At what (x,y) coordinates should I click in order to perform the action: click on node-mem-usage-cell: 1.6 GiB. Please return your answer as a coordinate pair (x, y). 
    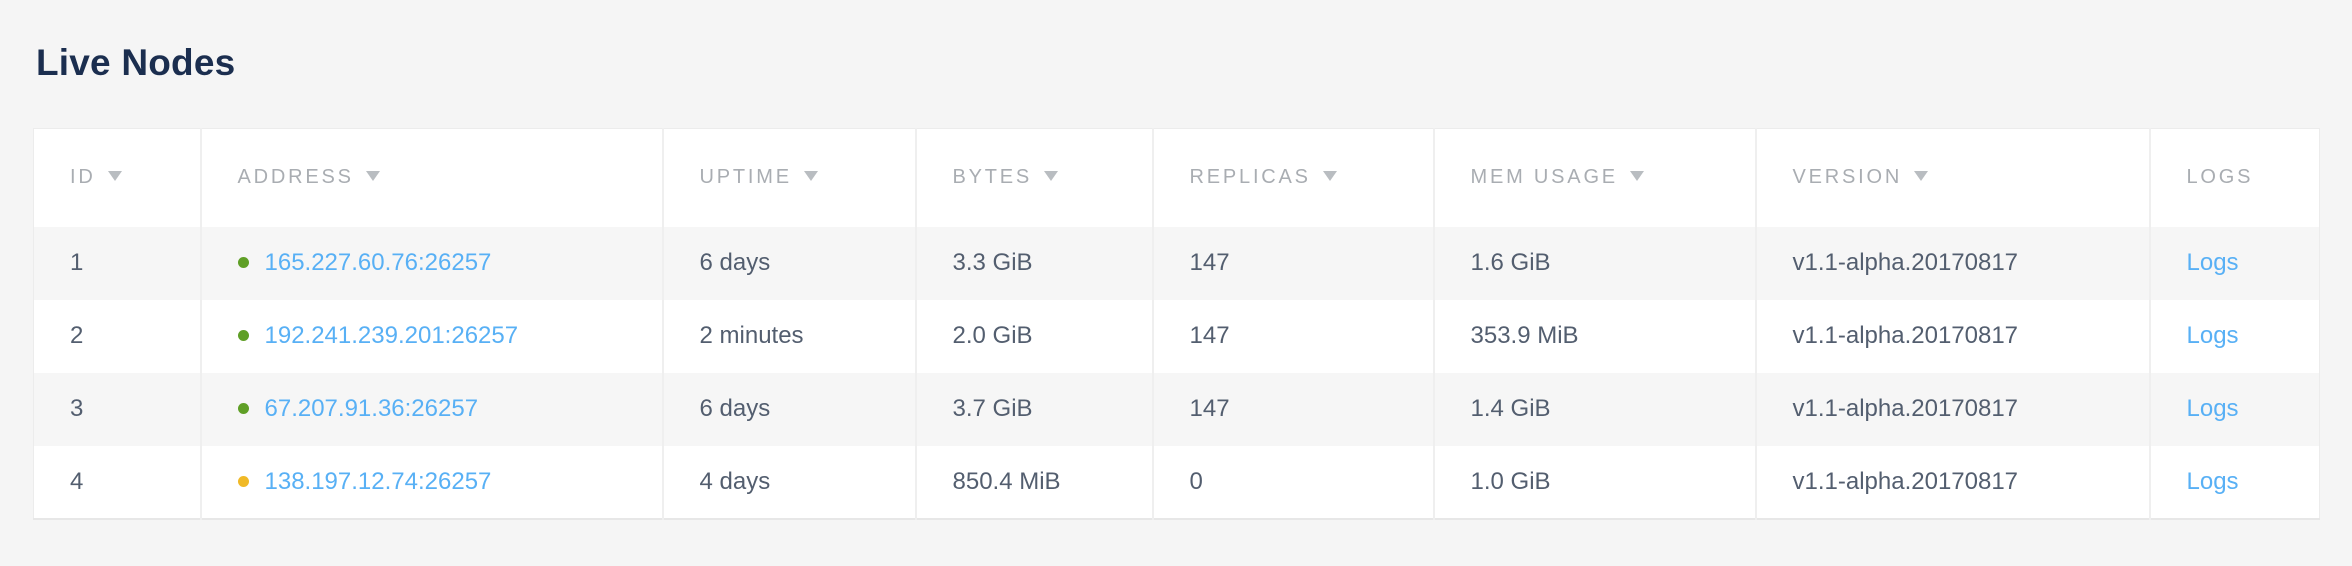
    Looking at the image, I should click on (1594, 263).